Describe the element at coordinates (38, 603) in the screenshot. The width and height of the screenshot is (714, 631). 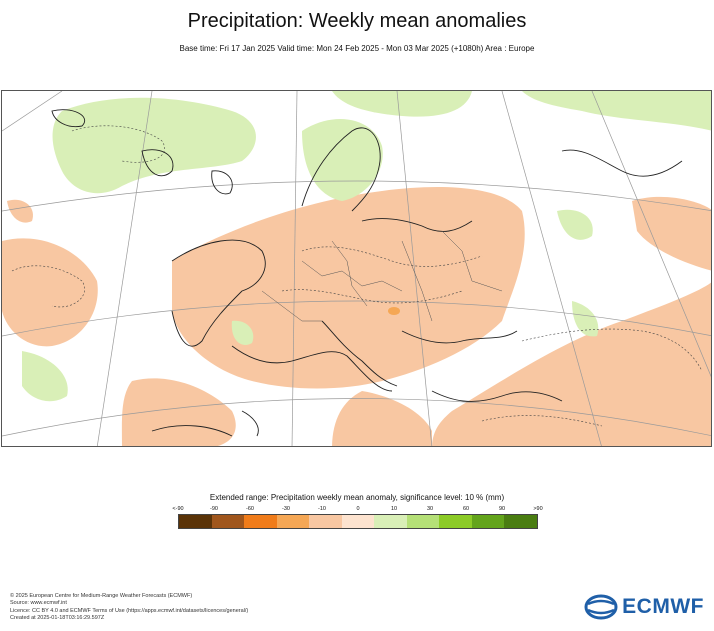
I see `footer-line: Source: www.ecmwf.int` at that location.